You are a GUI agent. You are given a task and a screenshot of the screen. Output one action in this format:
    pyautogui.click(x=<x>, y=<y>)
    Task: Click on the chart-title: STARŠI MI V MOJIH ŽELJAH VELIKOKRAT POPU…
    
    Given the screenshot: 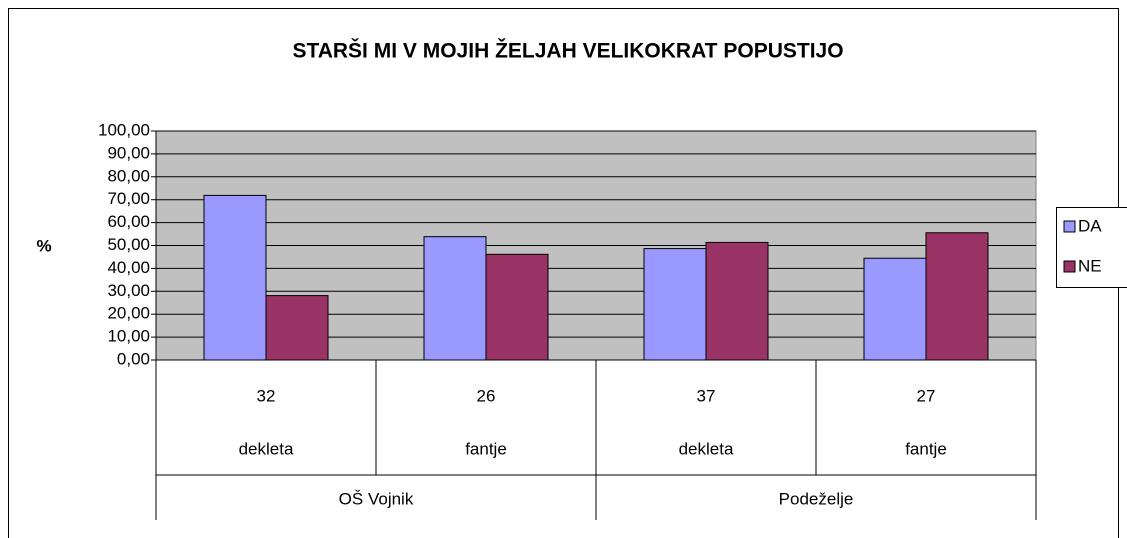 What is the action you would take?
    pyautogui.click(x=567, y=51)
    